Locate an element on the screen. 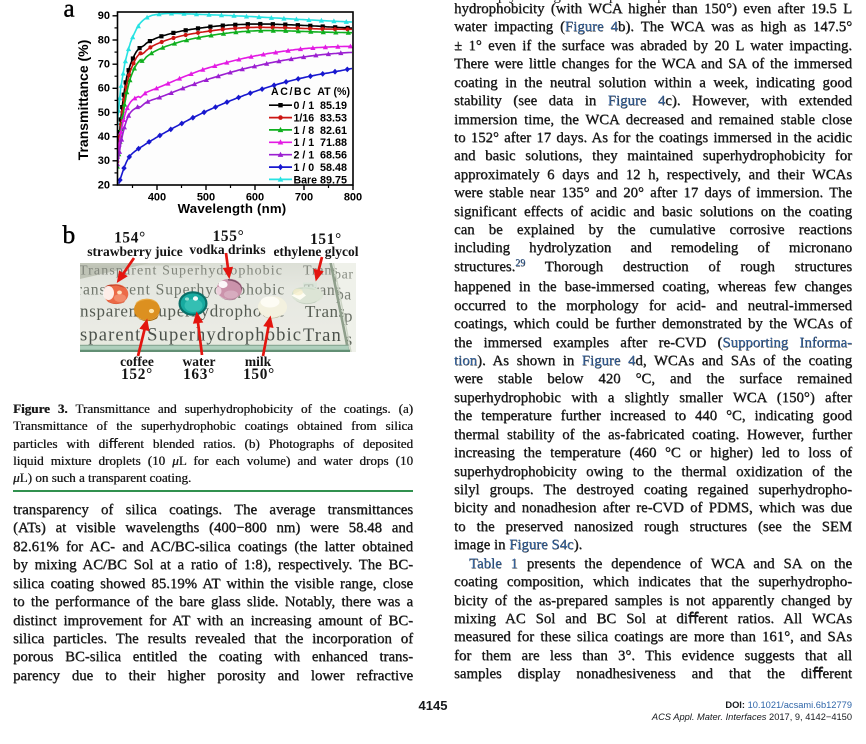 The width and height of the screenshot is (866, 744). svg-text: 71.88 is located at coordinates (333, 143).